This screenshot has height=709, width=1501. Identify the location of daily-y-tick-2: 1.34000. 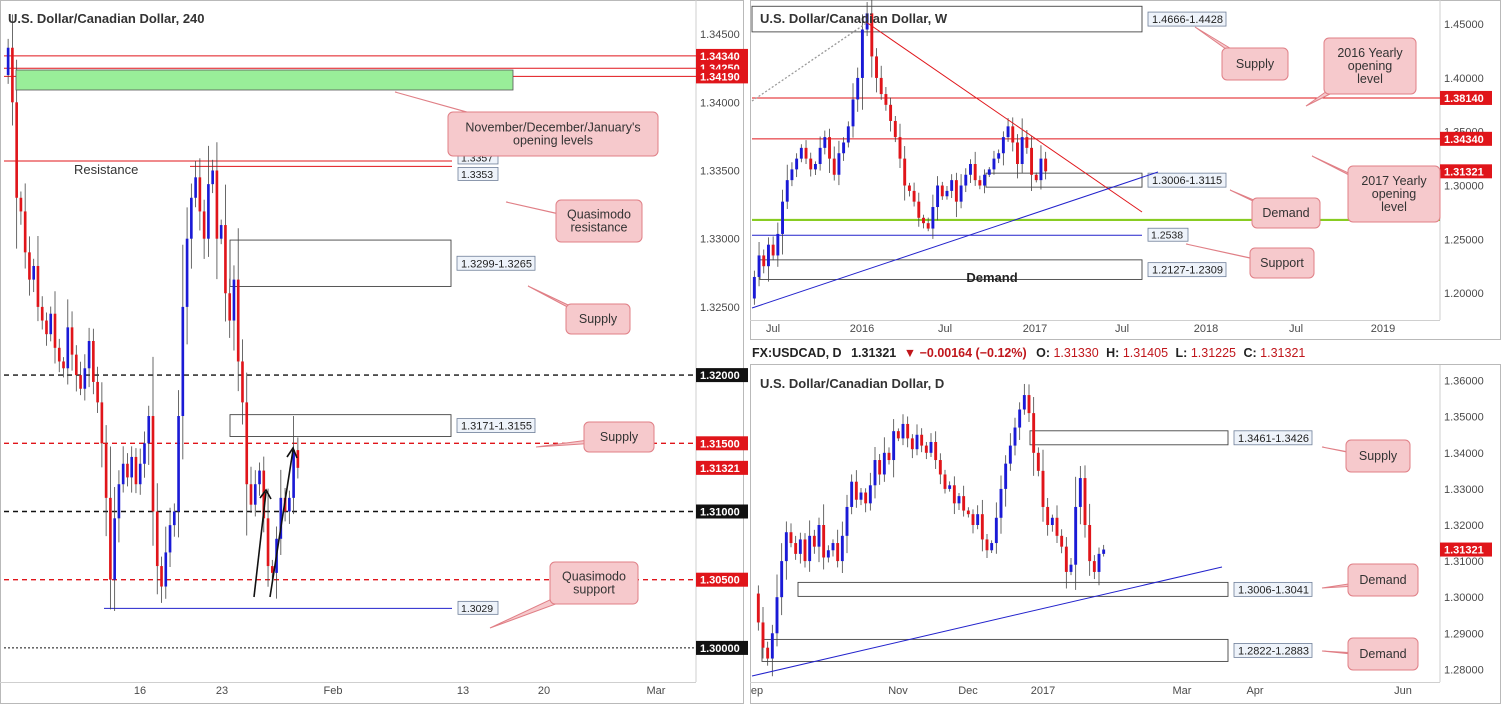
(1464, 454).